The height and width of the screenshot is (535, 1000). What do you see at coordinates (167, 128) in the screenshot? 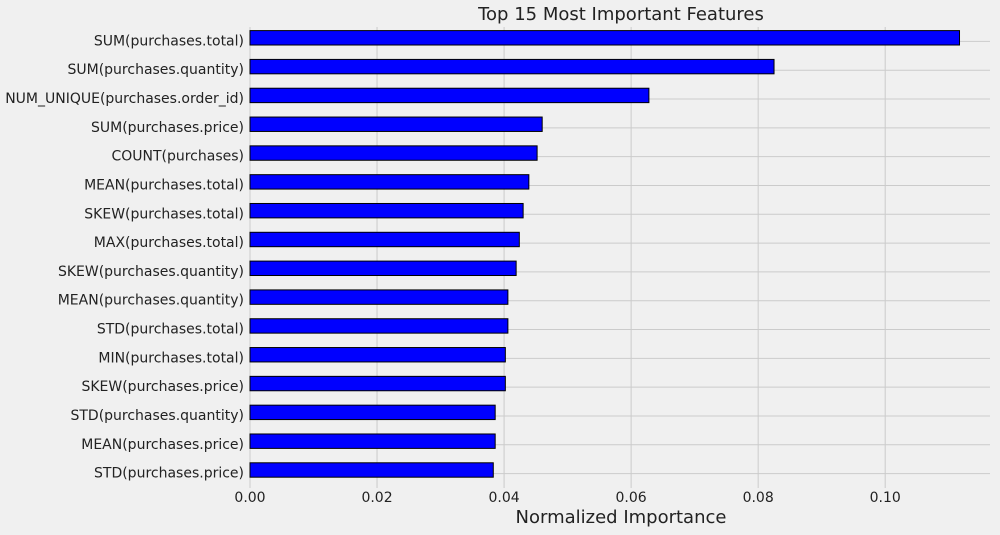
I see `y-tick-label: SUM(purchases.price)` at bounding box center [167, 128].